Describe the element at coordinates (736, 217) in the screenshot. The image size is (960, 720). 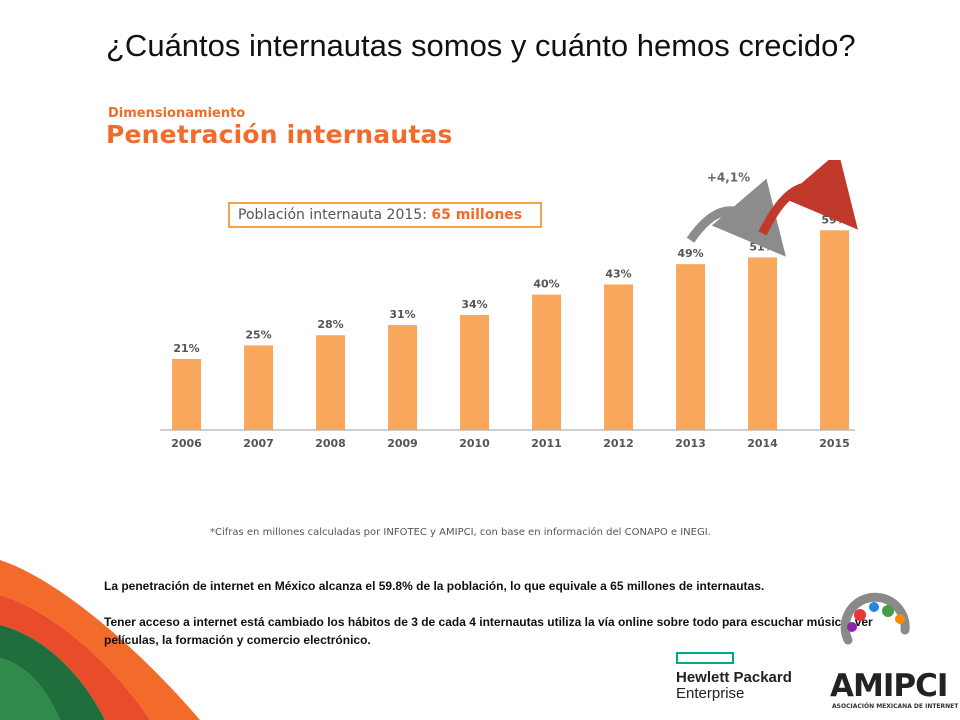
I see `growth-arrow-2013-2014` at that location.